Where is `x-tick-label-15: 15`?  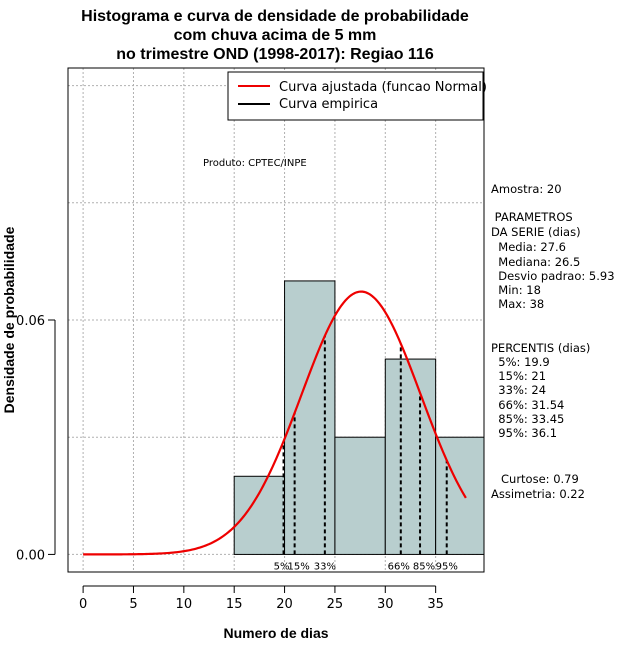
x-tick-label-15: 15 is located at coordinates (234, 604).